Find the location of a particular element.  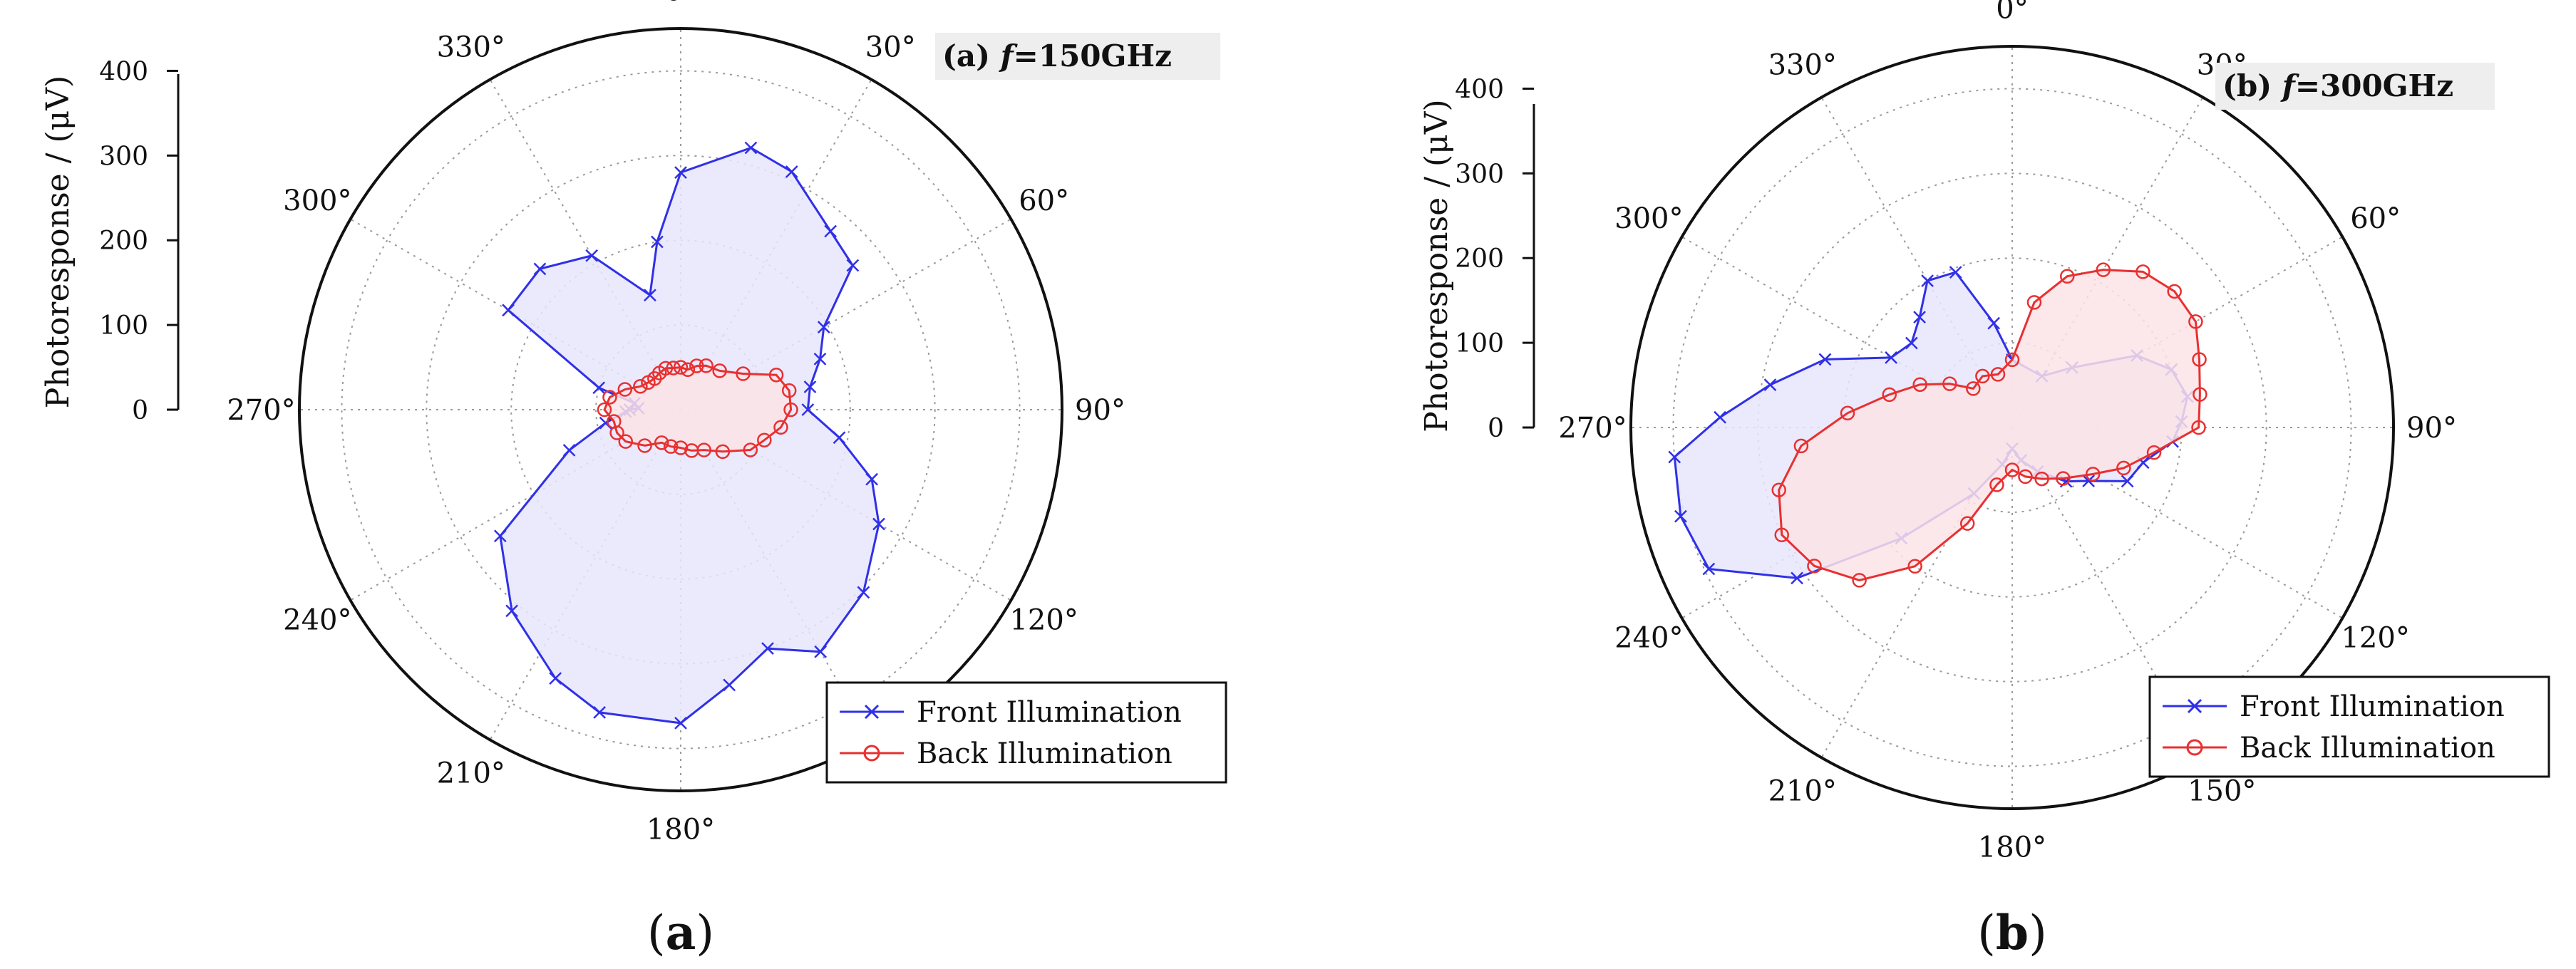

legend-marker-front-a is located at coordinates (872, 712).